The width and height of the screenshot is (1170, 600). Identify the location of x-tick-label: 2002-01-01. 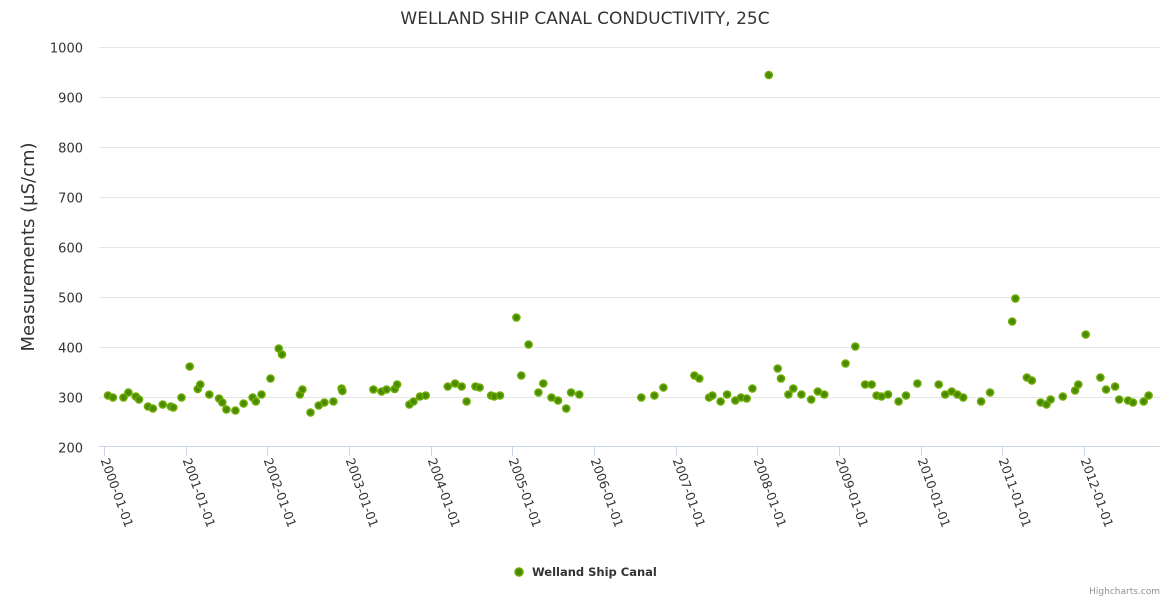
(280, 492).